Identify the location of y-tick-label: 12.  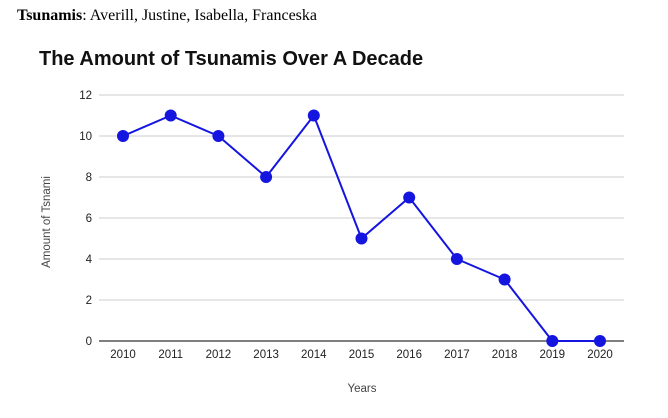
(85, 96).